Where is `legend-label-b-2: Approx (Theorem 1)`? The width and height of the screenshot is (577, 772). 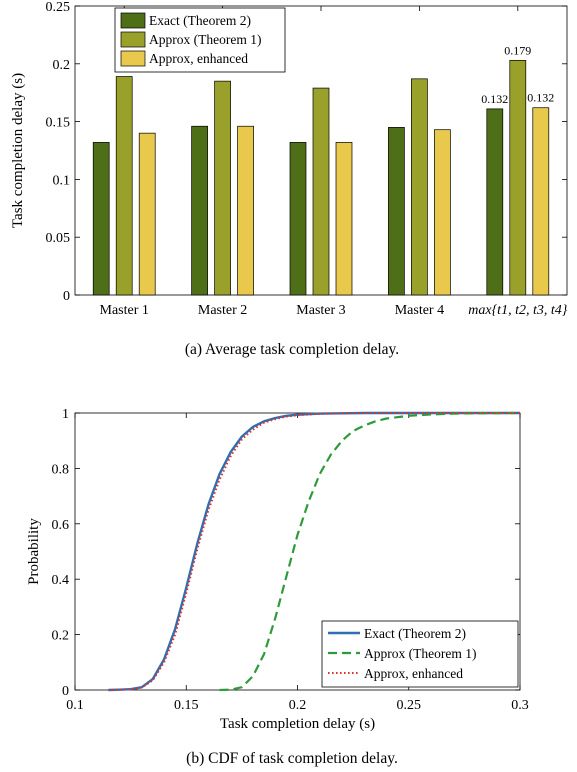
legend-label-b-2: Approx (Theorem 1) is located at coordinates (420, 653).